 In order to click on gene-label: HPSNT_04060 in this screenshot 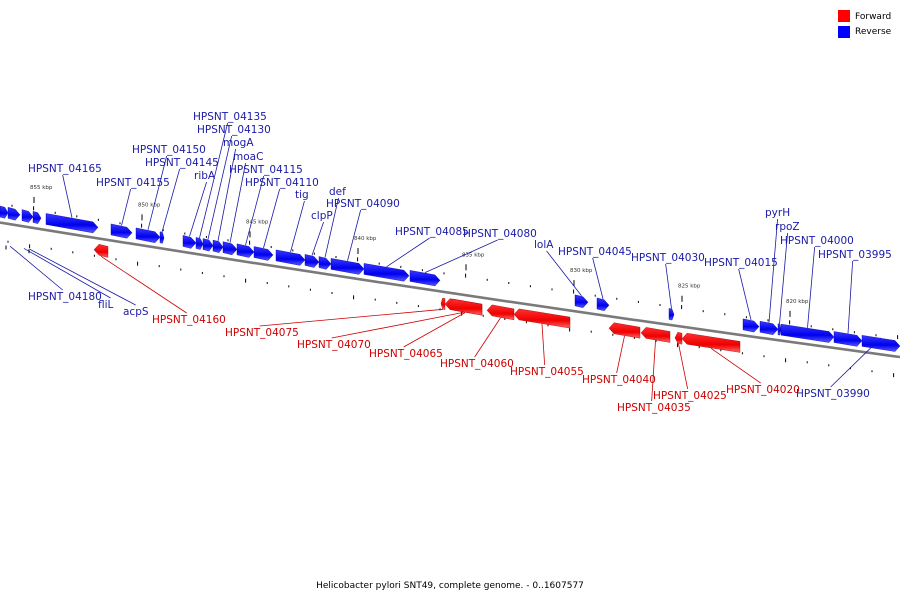, I will do `click(477, 364)`.